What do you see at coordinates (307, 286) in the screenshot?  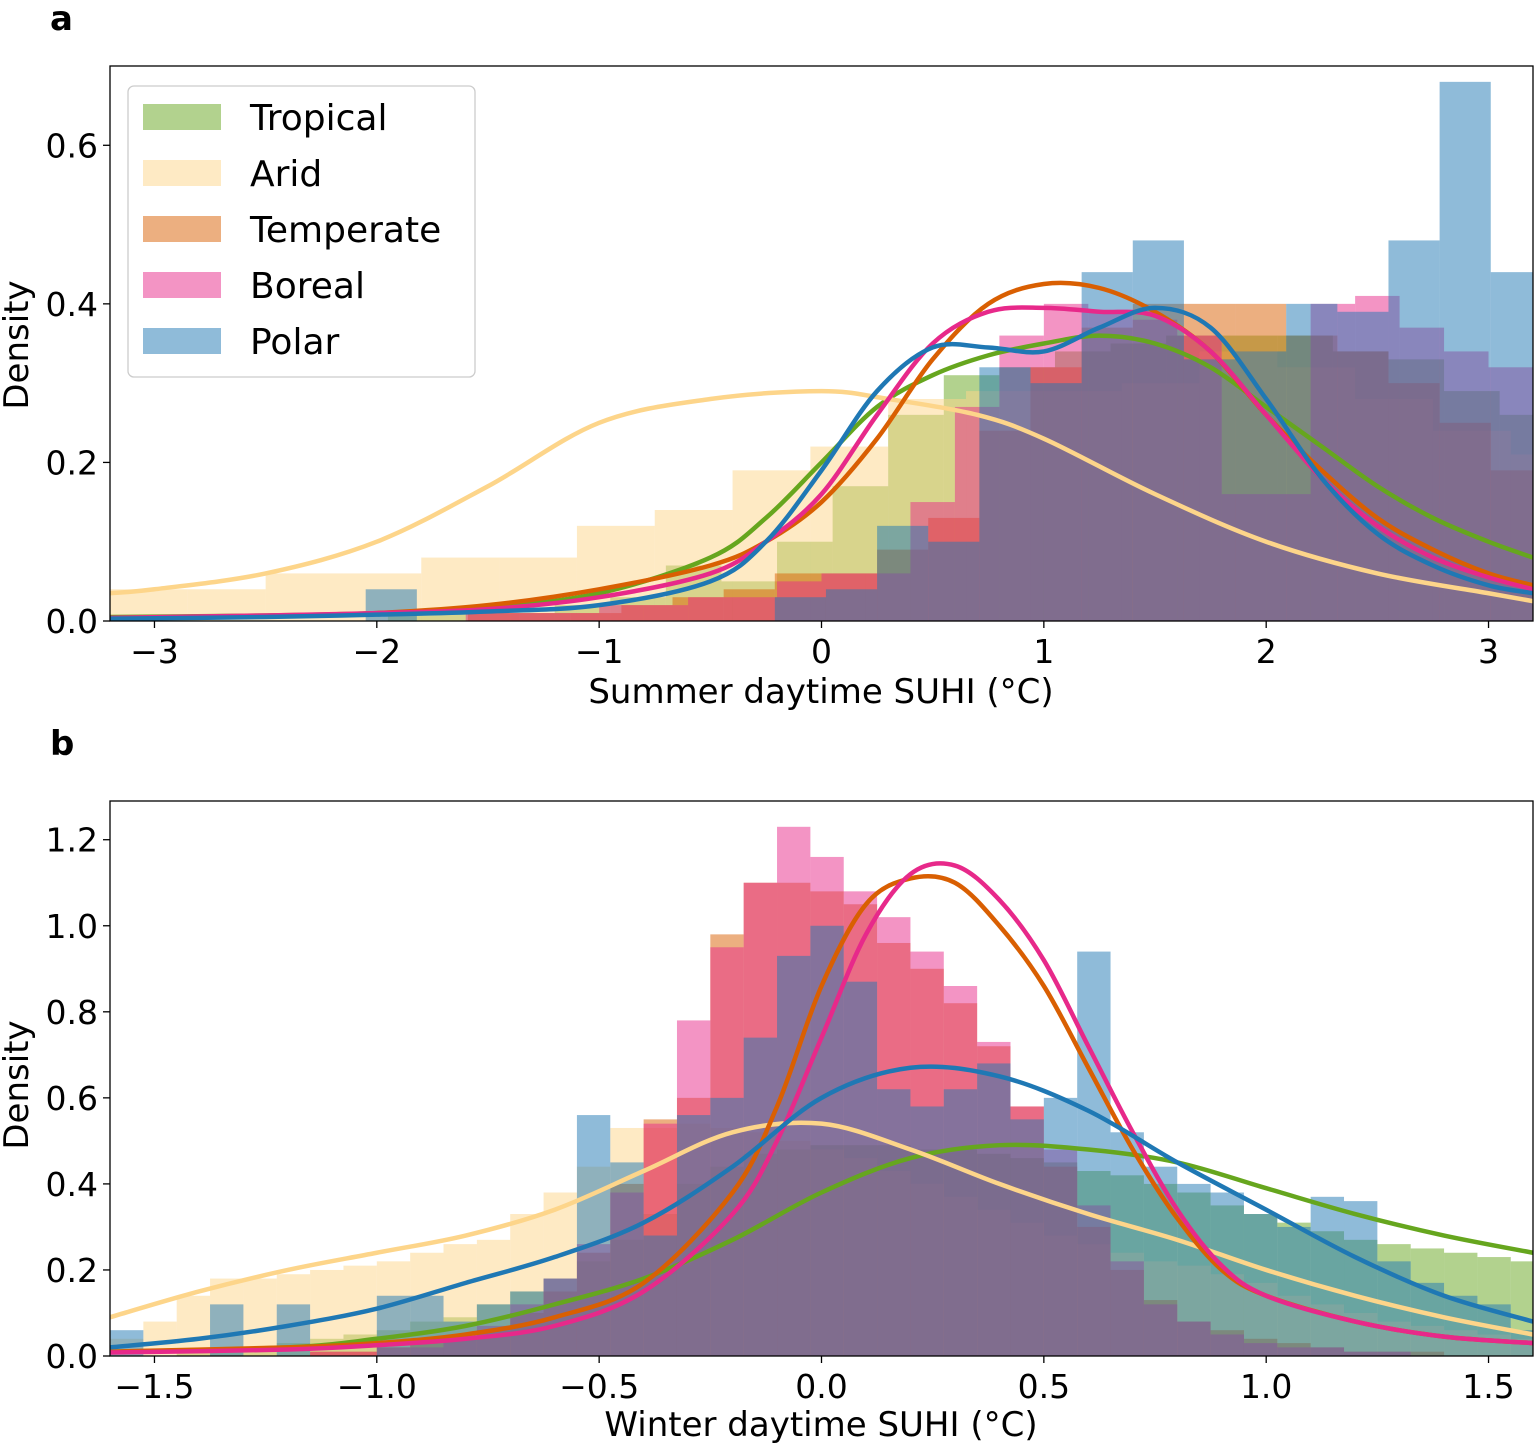 I see `legend-label-boreal: Boreal` at bounding box center [307, 286].